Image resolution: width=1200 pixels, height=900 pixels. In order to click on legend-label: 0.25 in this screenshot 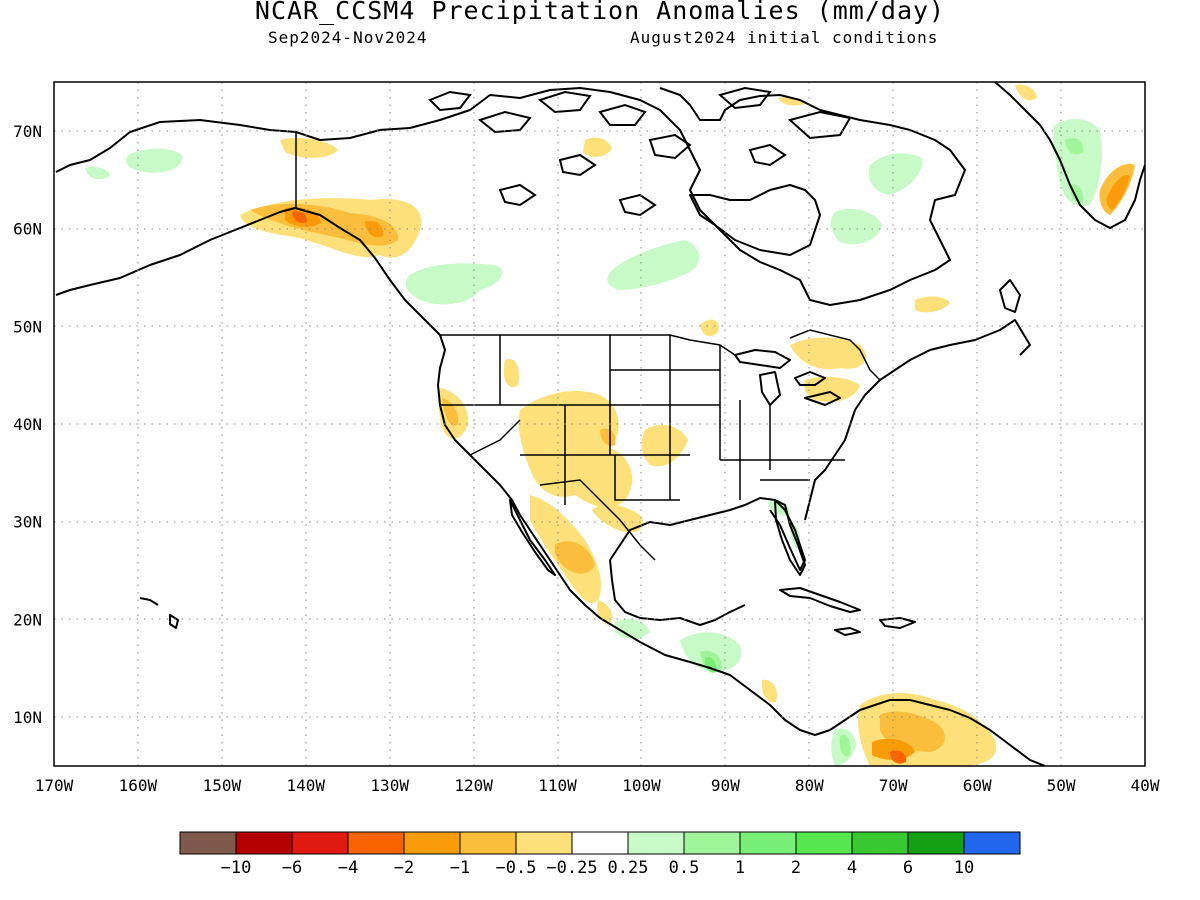, I will do `click(628, 868)`.